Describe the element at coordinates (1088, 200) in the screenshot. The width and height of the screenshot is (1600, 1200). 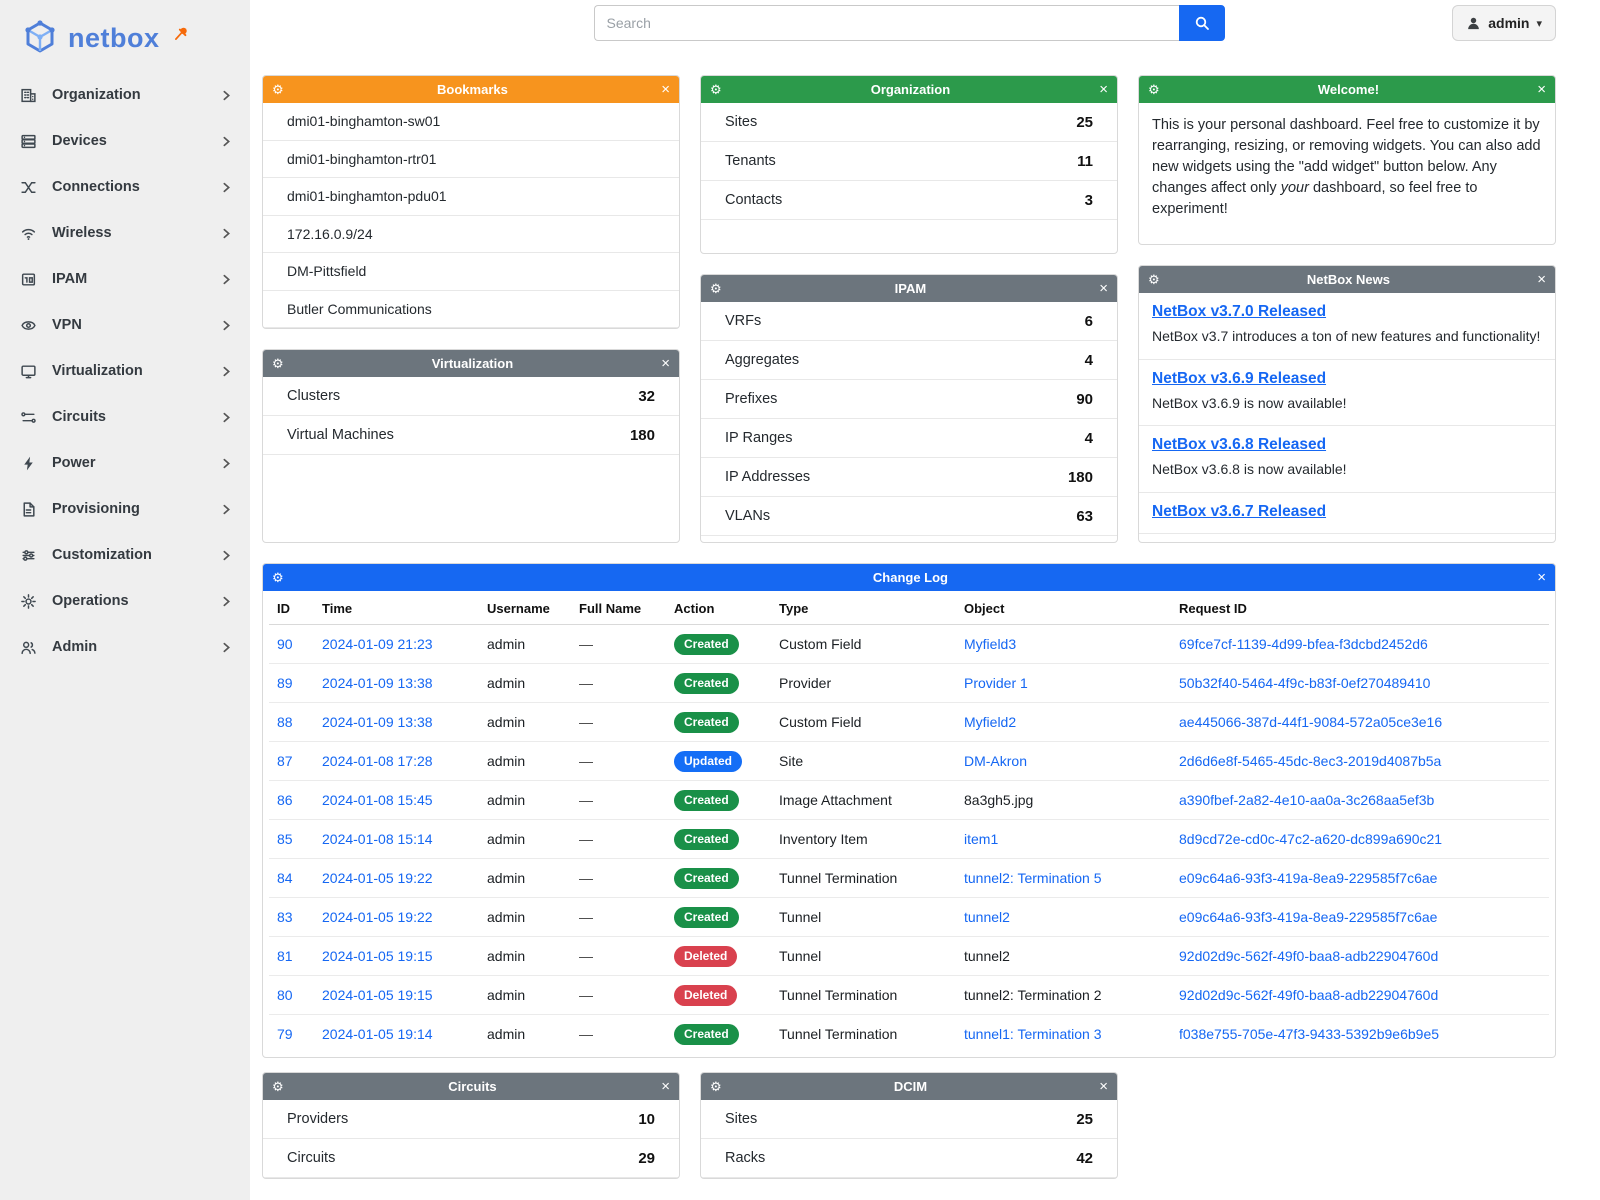
I see `stat-value: 3` at that location.